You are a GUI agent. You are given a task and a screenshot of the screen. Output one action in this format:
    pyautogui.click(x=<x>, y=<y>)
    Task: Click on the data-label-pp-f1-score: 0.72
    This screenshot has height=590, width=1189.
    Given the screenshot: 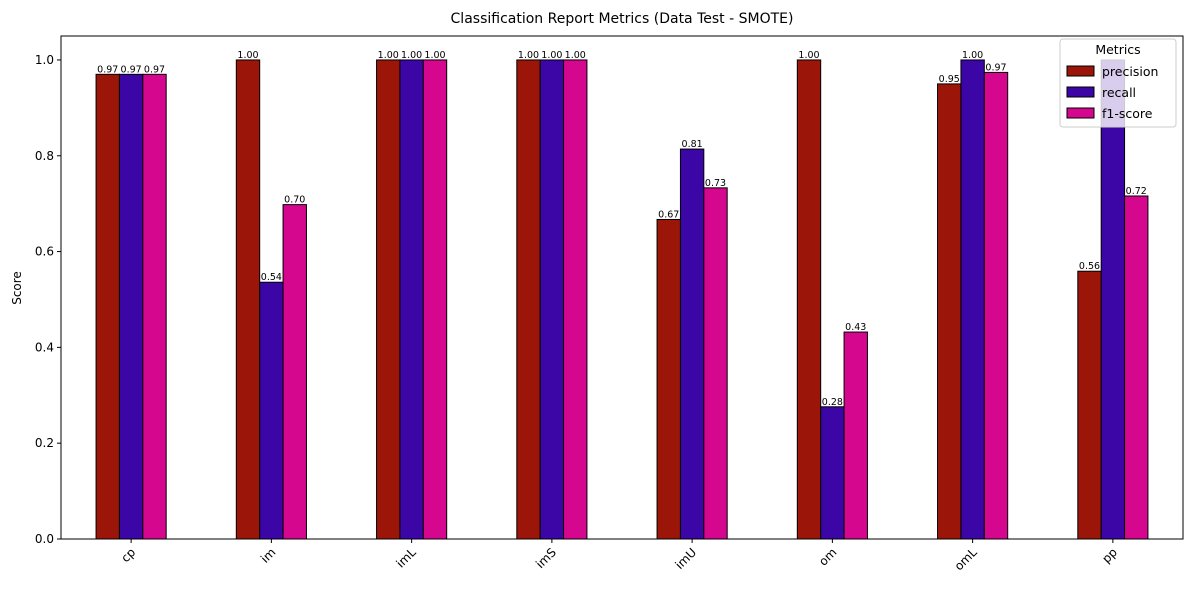 What is the action you would take?
    pyautogui.click(x=1136, y=191)
    